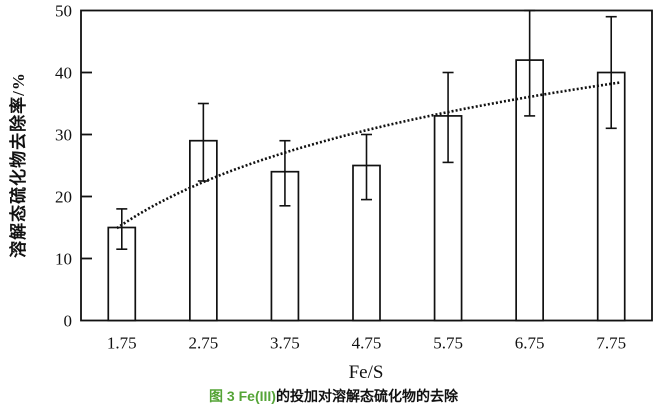 The width and height of the screenshot is (667, 405). Describe the element at coordinates (611, 343) in the screenshot. I see `x-tick-label: 7.75` at that location.